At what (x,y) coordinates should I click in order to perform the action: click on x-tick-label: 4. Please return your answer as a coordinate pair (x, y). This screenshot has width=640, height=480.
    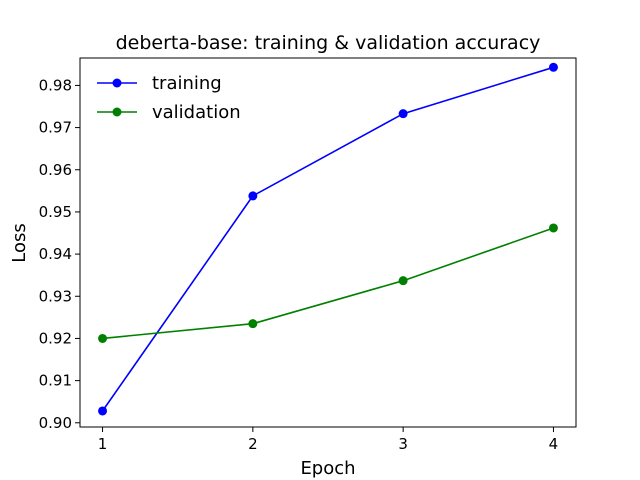
    Looking at the image, I should click on (554, 444).